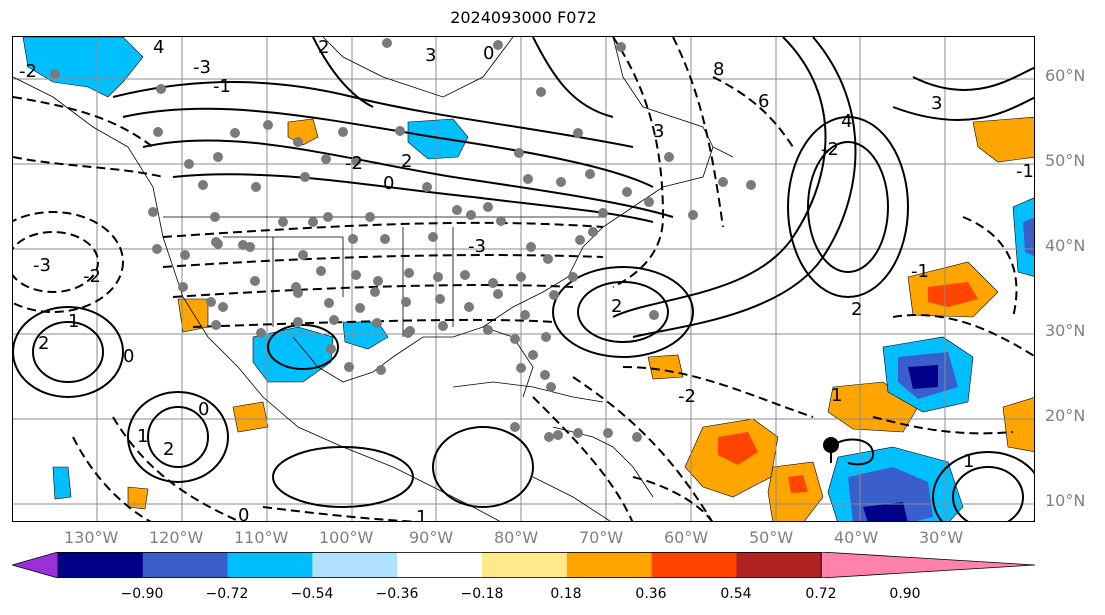 Image resolution: width=1105 pixels, height=615 pixels. What do you see at coordinates (346, 537) in the screenshot?
I see `lon-label: 100°W` at bounding box center [346, 537].